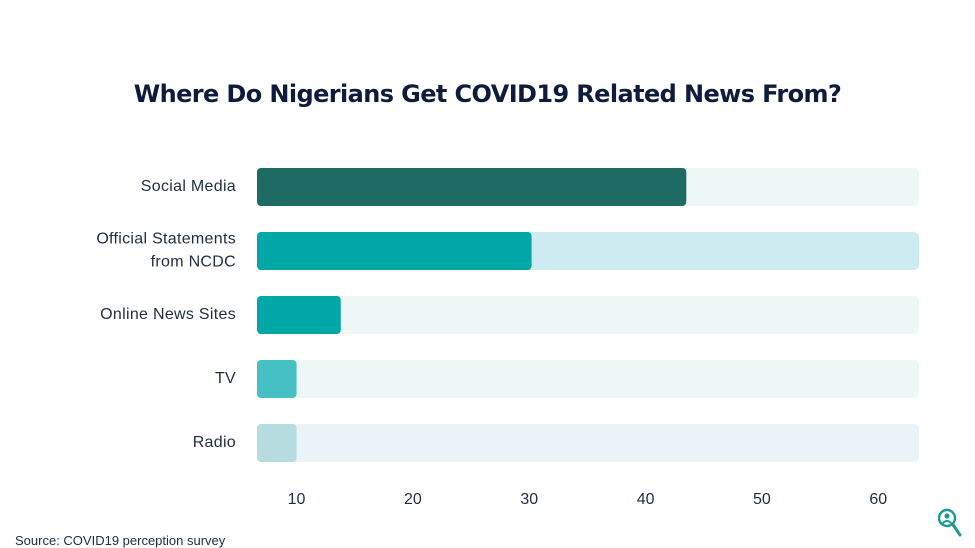  I want to click on category-label: from NCDC, so click(193, 262).